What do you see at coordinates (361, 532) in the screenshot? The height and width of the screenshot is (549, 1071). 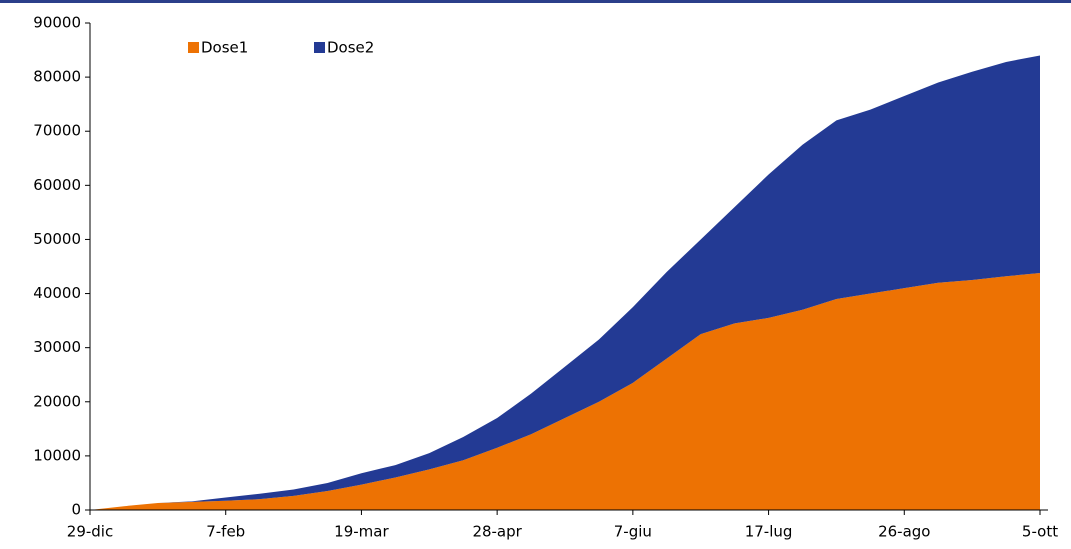 I see `x-tick-label: 19-mar` at bounding box center [361, 532].